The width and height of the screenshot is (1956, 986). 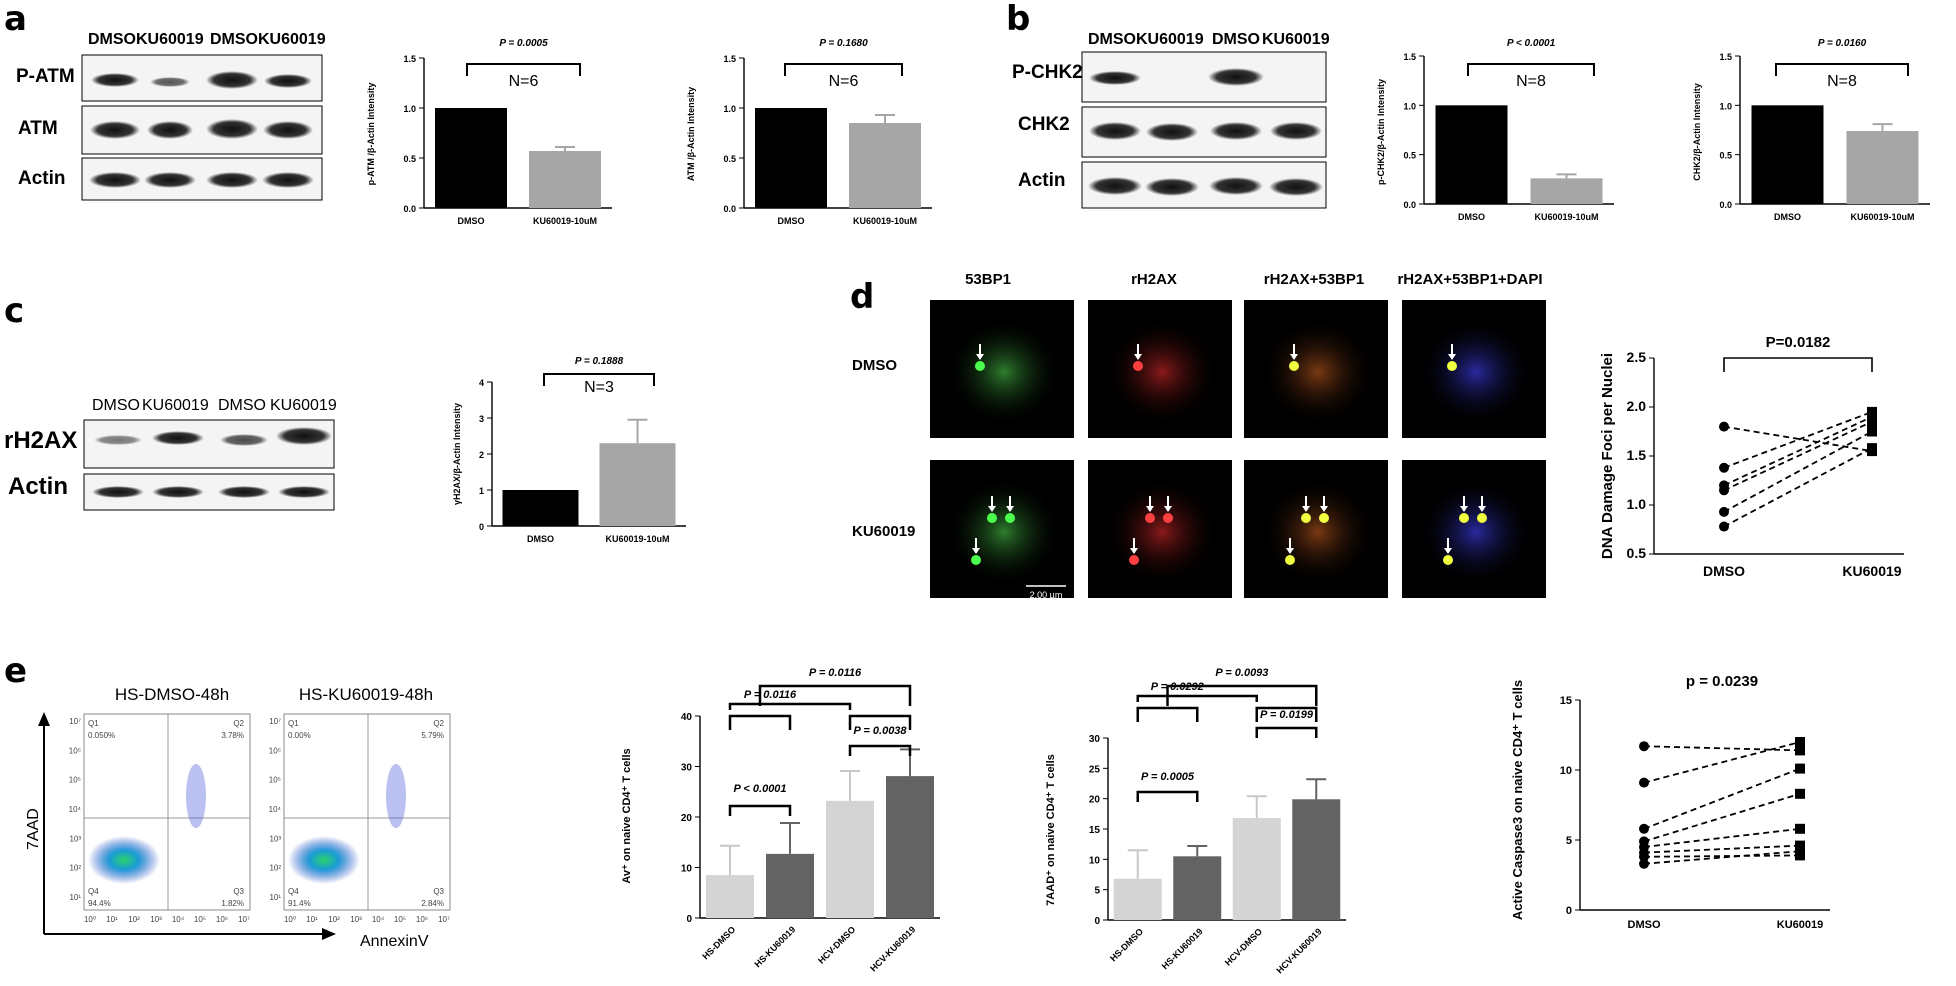 What do you see at coordinates (1095, 800) in the screenshot?
I see `y-tick-label: 20` at bounding box center [1095, 800].